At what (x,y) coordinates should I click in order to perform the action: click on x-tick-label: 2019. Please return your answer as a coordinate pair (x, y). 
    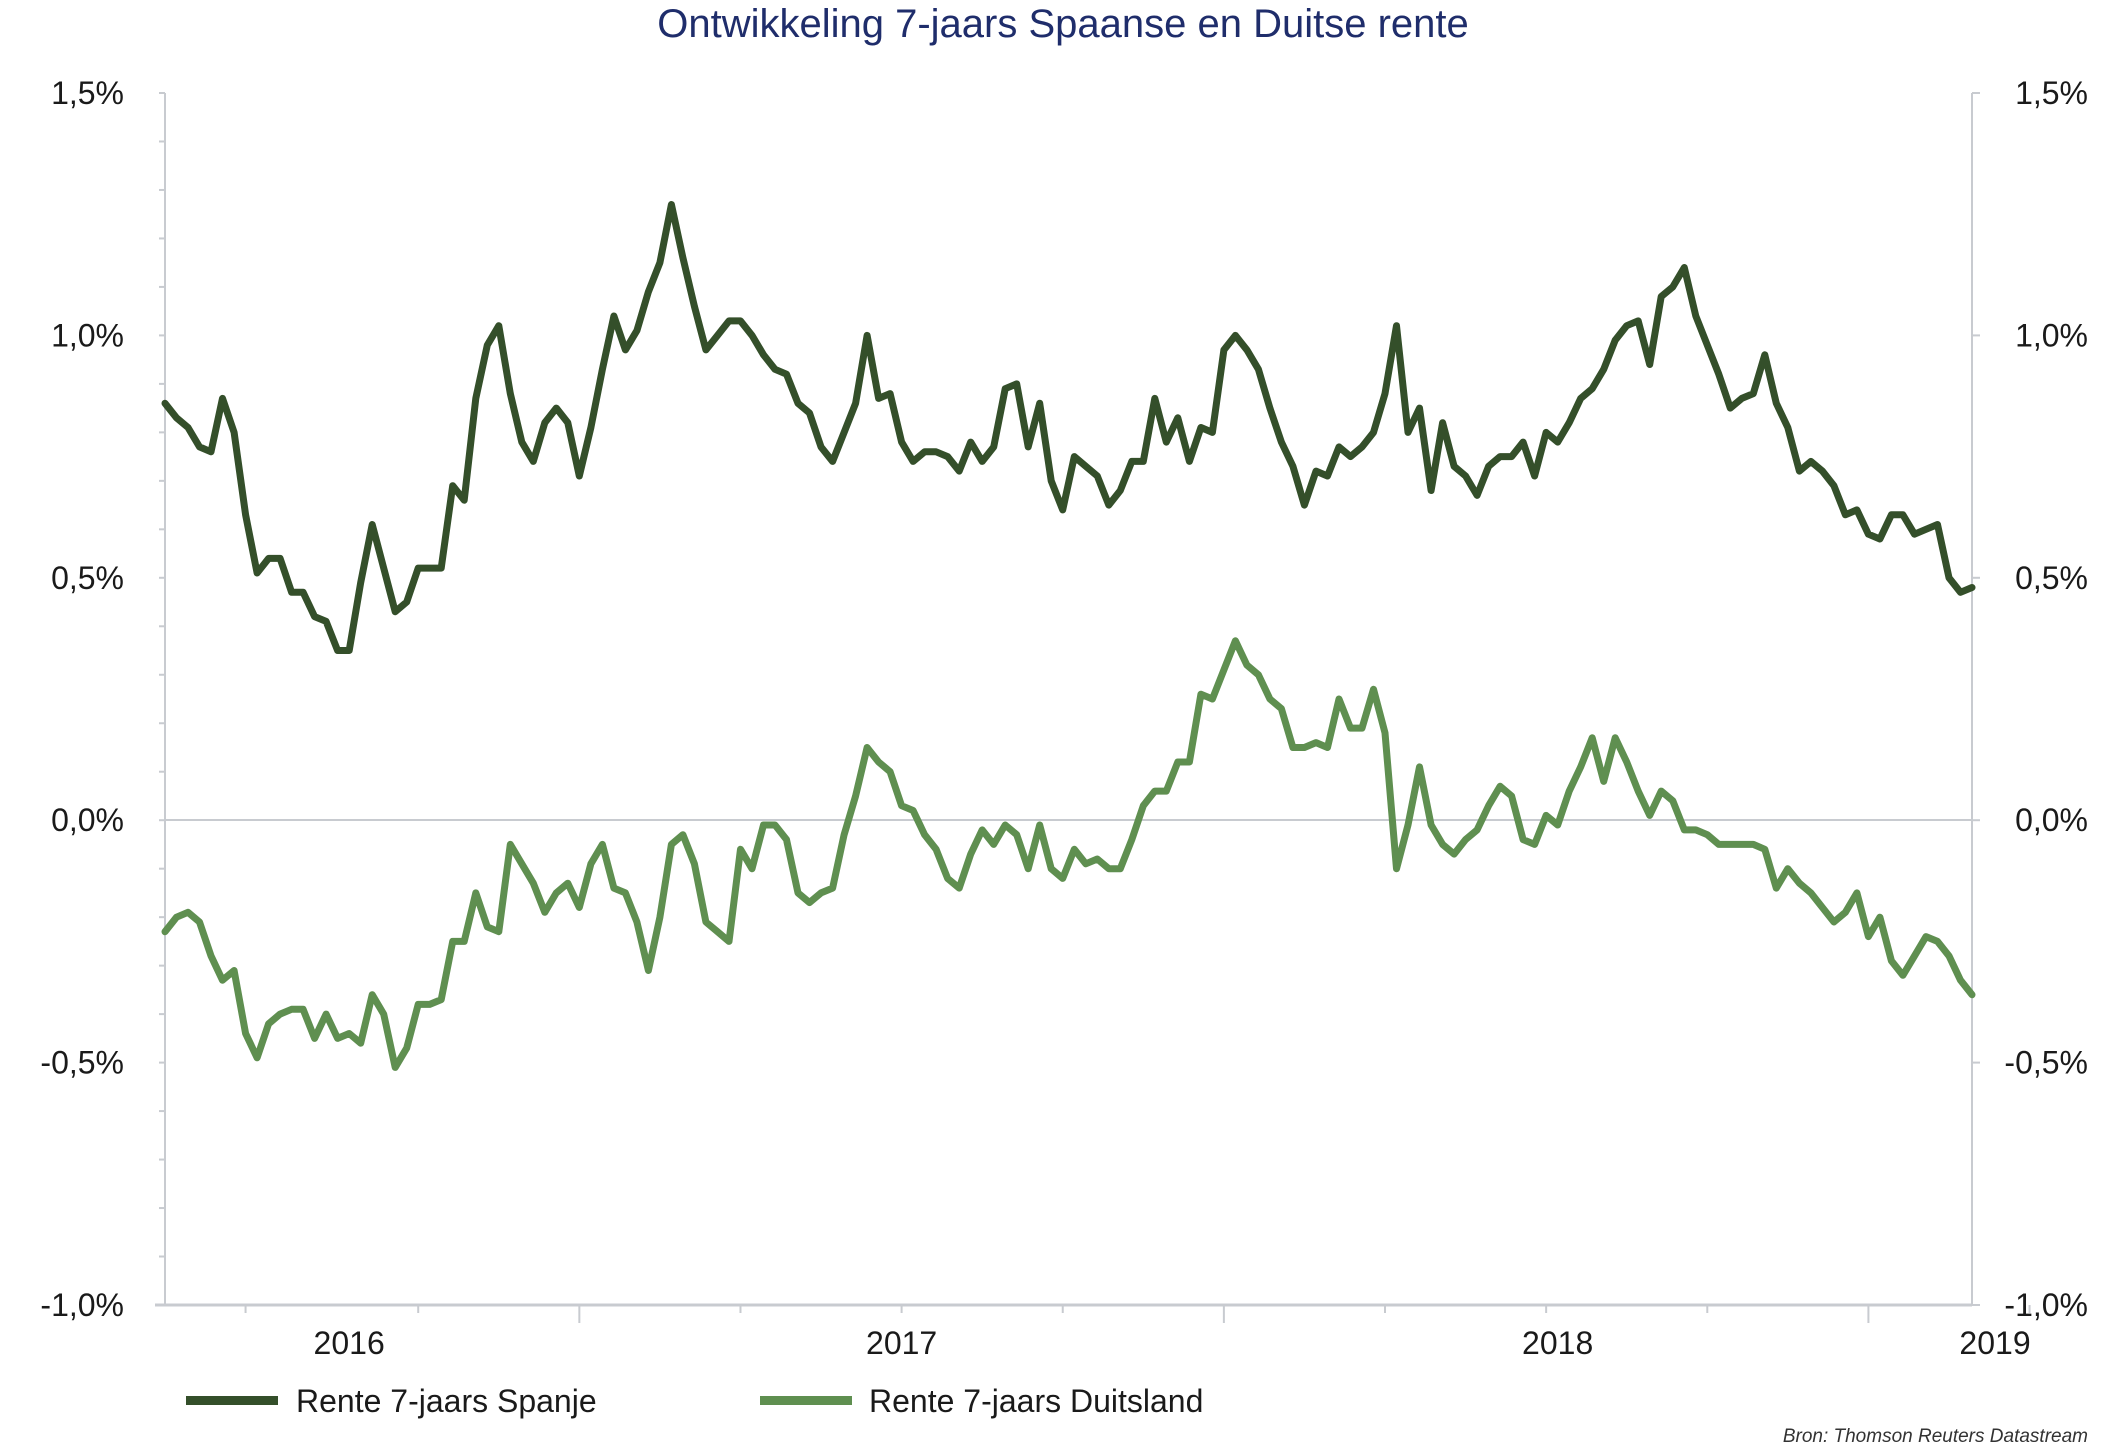
    Looking at the image, I should click on (1994, 1343).